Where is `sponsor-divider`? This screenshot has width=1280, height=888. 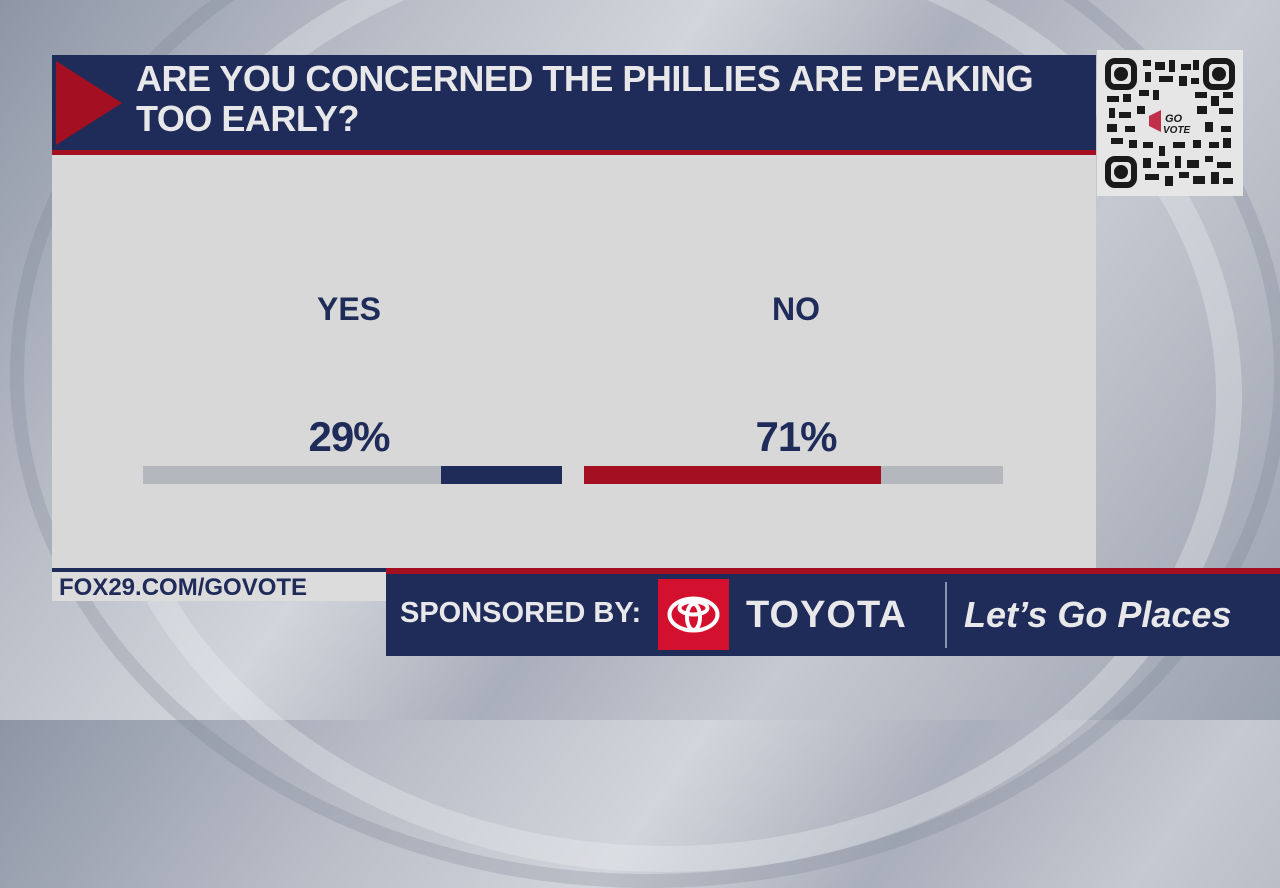 sponsor-divider is located at coordinates (946, 615).